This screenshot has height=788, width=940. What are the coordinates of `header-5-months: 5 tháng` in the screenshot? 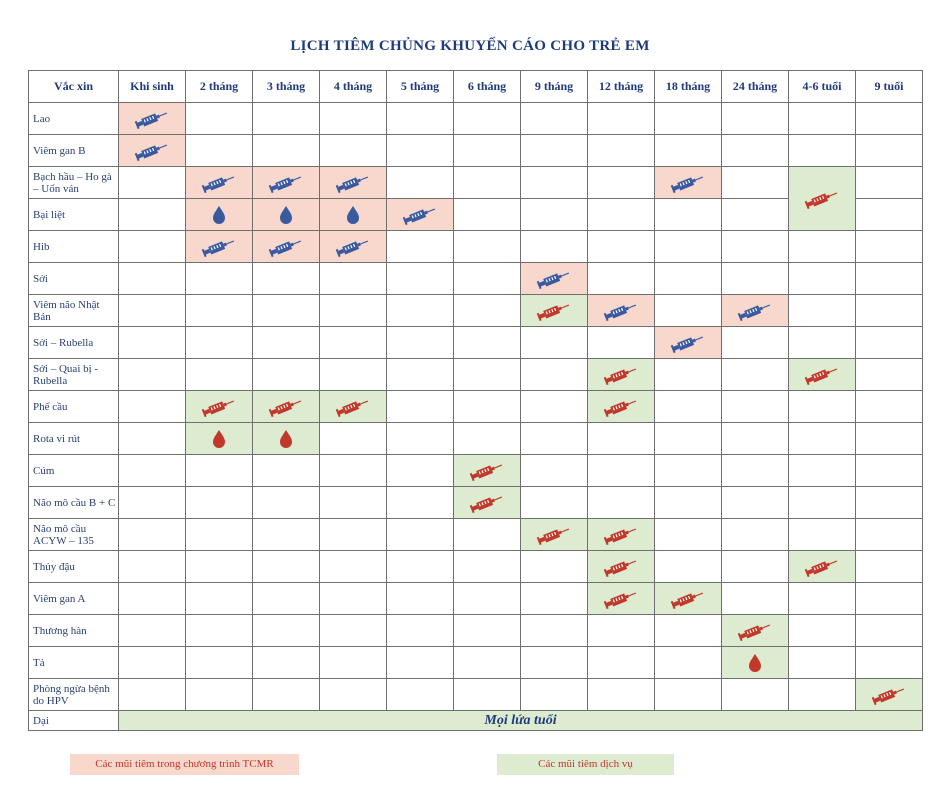 It's located at (420, 86).